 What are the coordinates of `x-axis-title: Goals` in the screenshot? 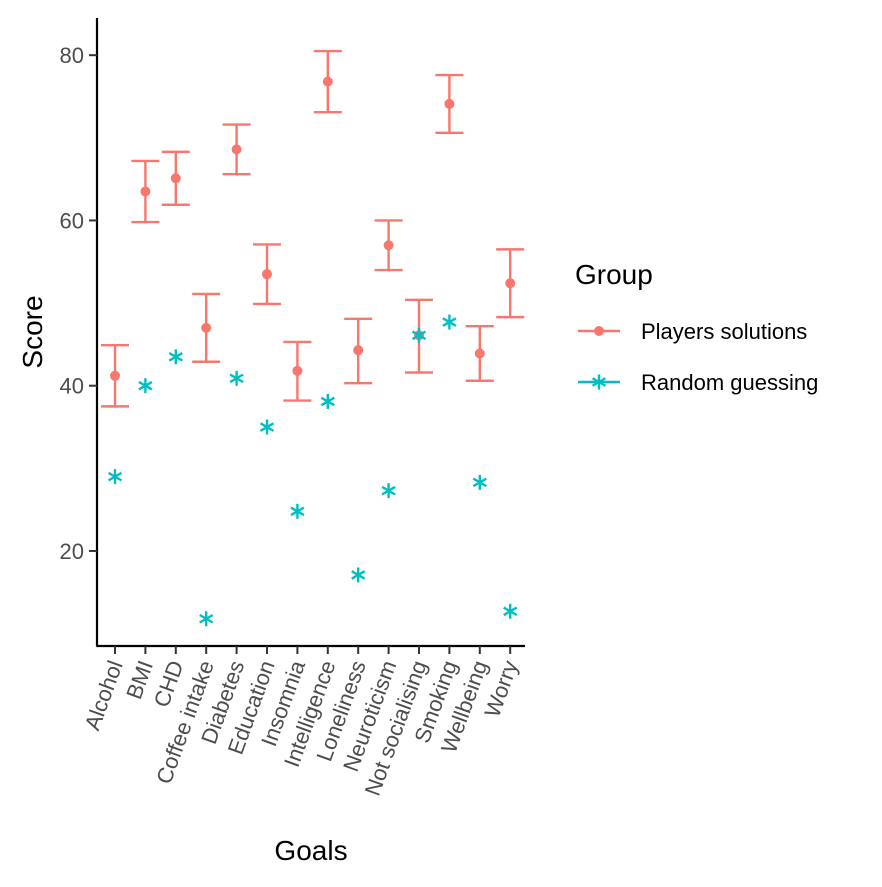 It's located at (310, 850).